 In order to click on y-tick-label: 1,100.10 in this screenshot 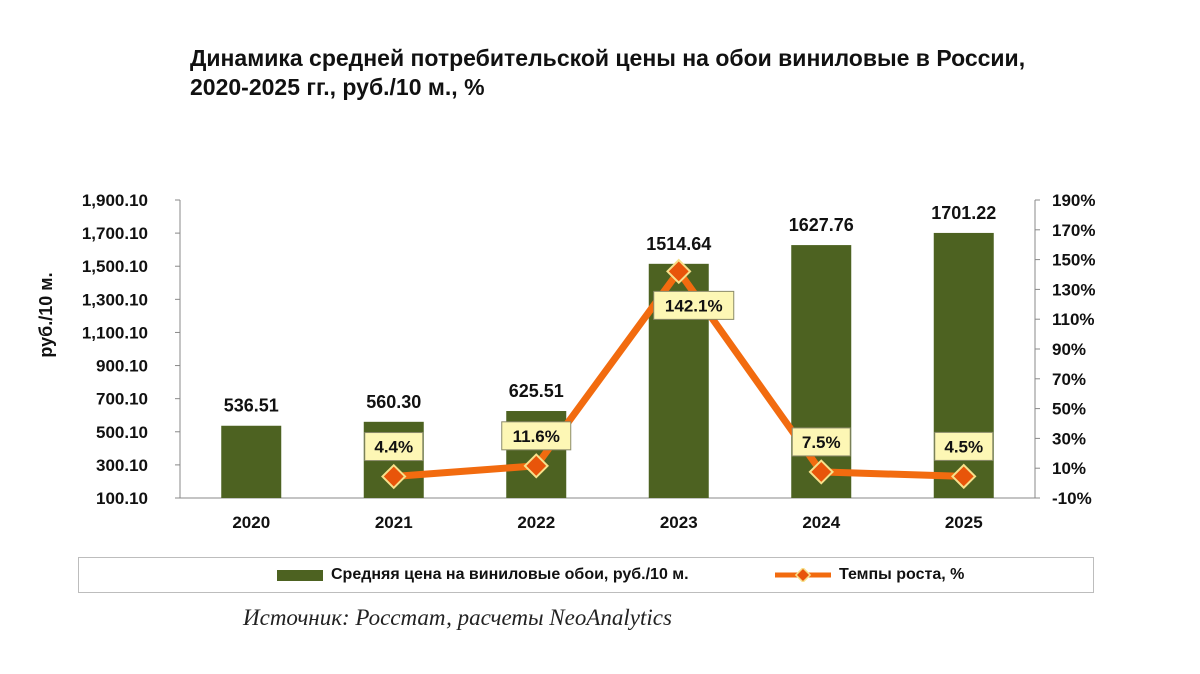, I will do `click(115, 332)`.